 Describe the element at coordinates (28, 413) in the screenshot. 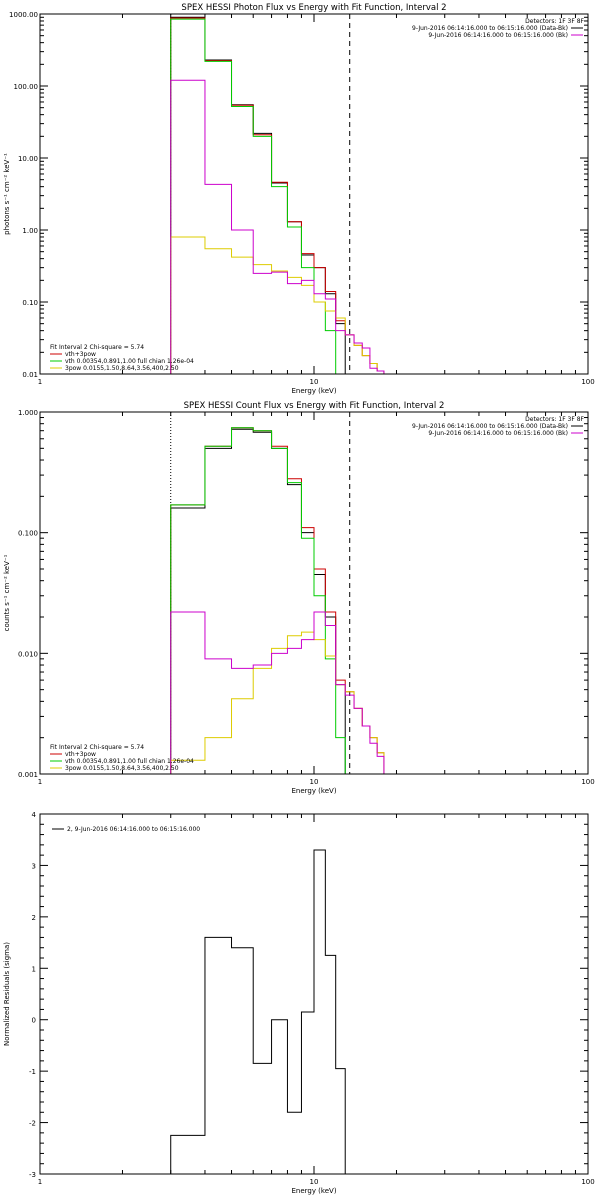

I see `y-tick-label: 1.000` at that location.